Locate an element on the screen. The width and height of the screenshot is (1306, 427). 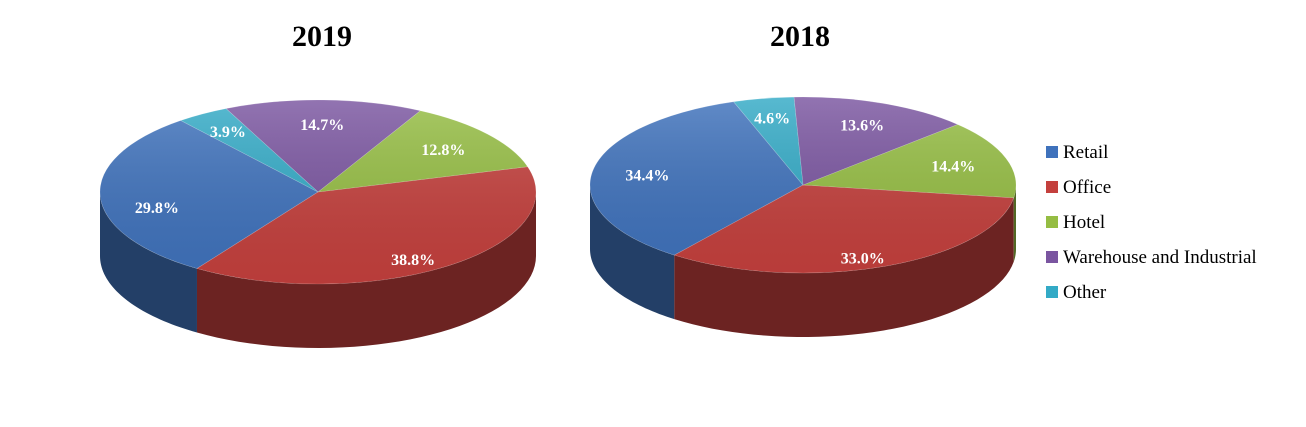
legend-label-other: Other is located at coordinates (1085, 292).